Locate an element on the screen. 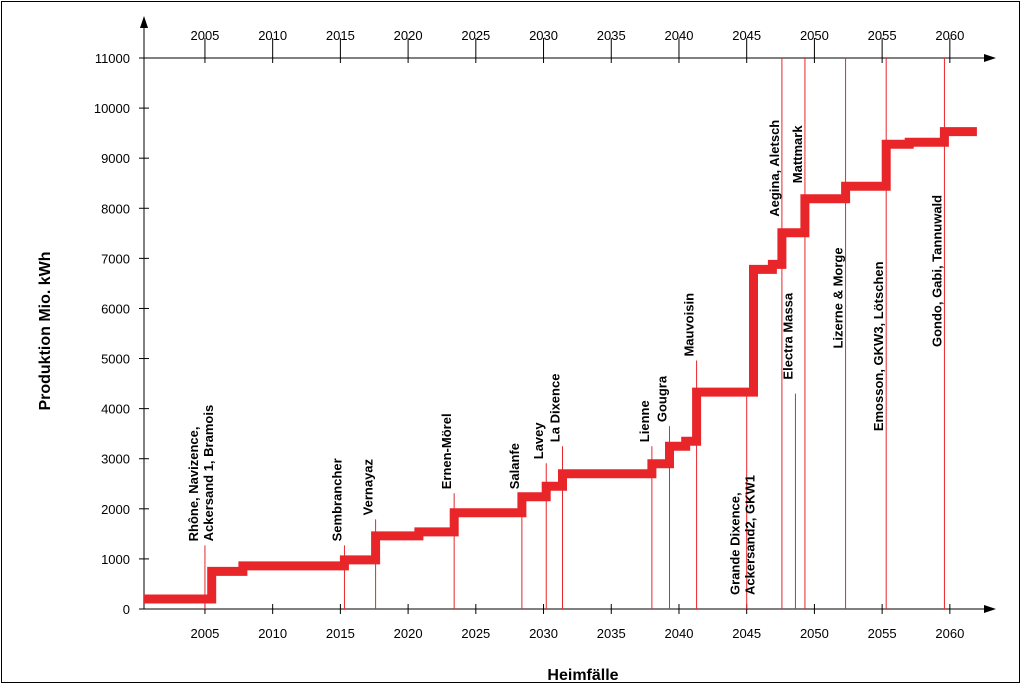 This screenshot has width=1023, height=686. event-label: Electra Massa is located at coordinates (787, 335).